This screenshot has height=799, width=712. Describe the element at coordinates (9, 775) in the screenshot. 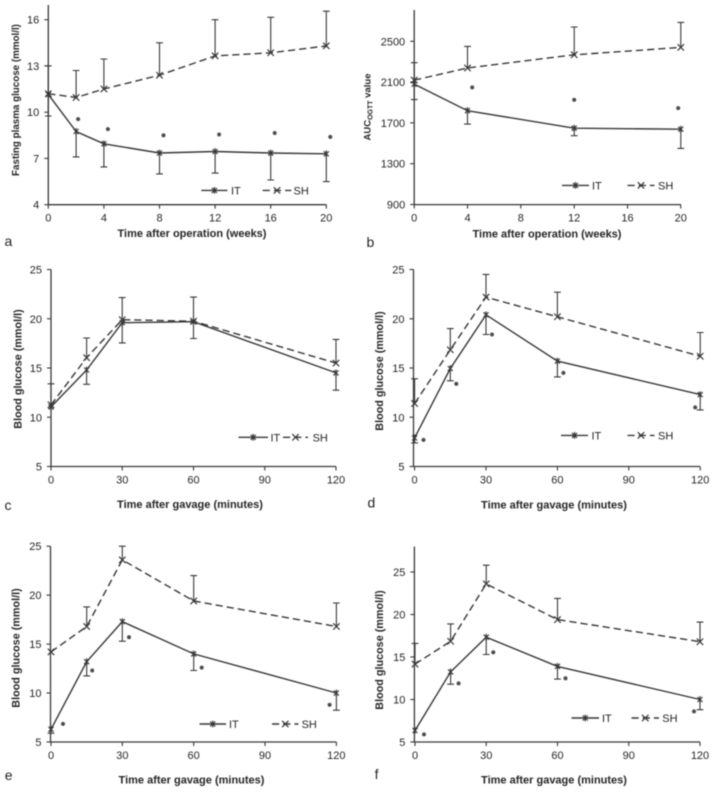

I see `svg-text: e` at that location.